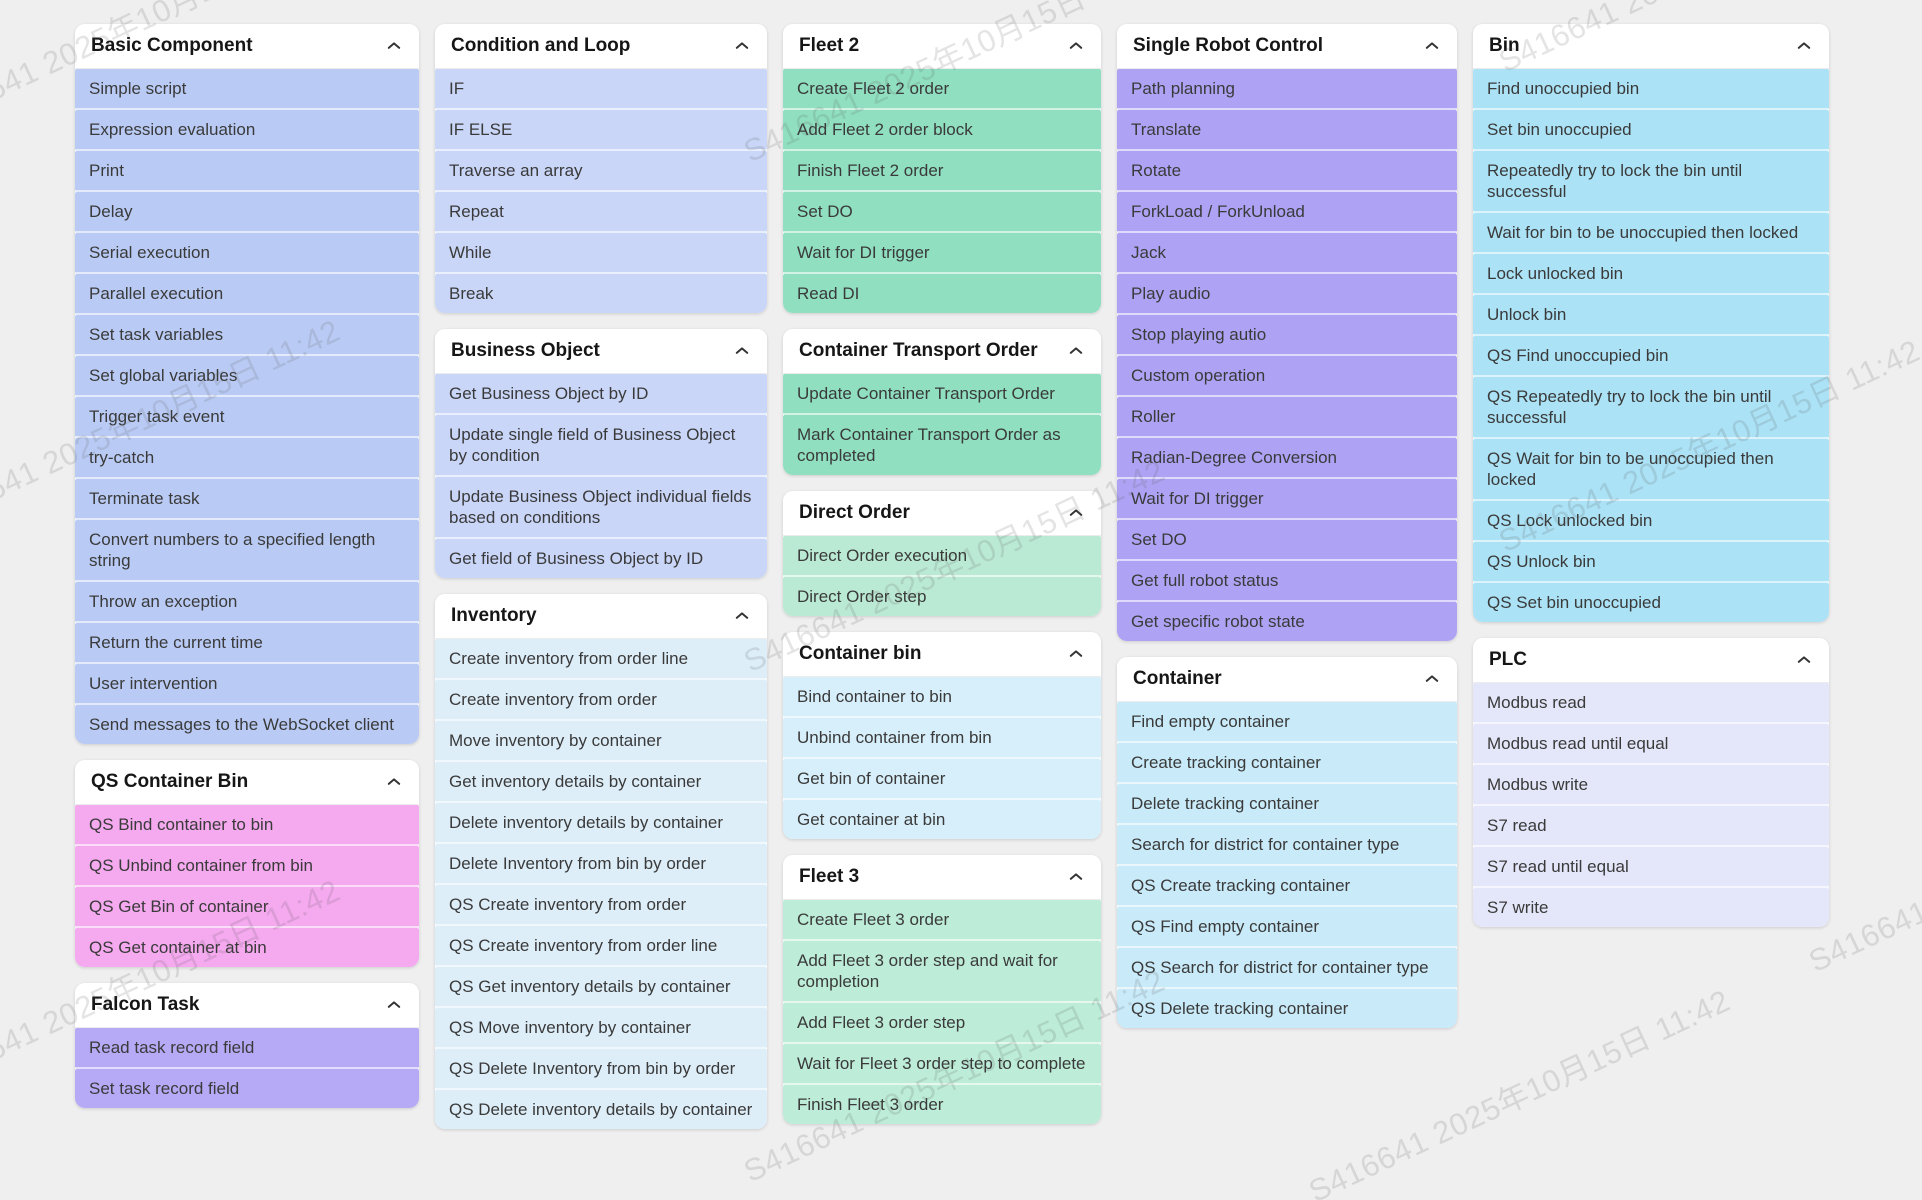  I want to click on palette-item: QS Get Bin of container, so click(247, 907).